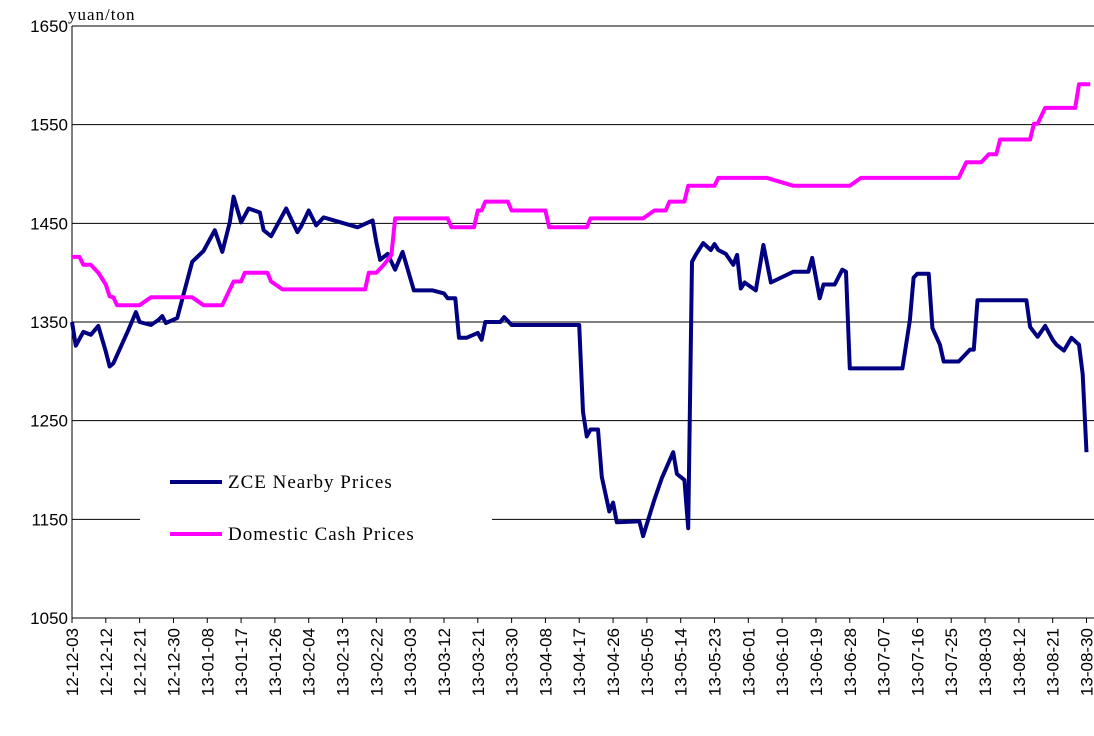 The height and width of the screenshot is (736, 1094). Describe the element at coordinates (884, 662) in the screenshot. I see `x-tick-label: 13-07-07` at that location.